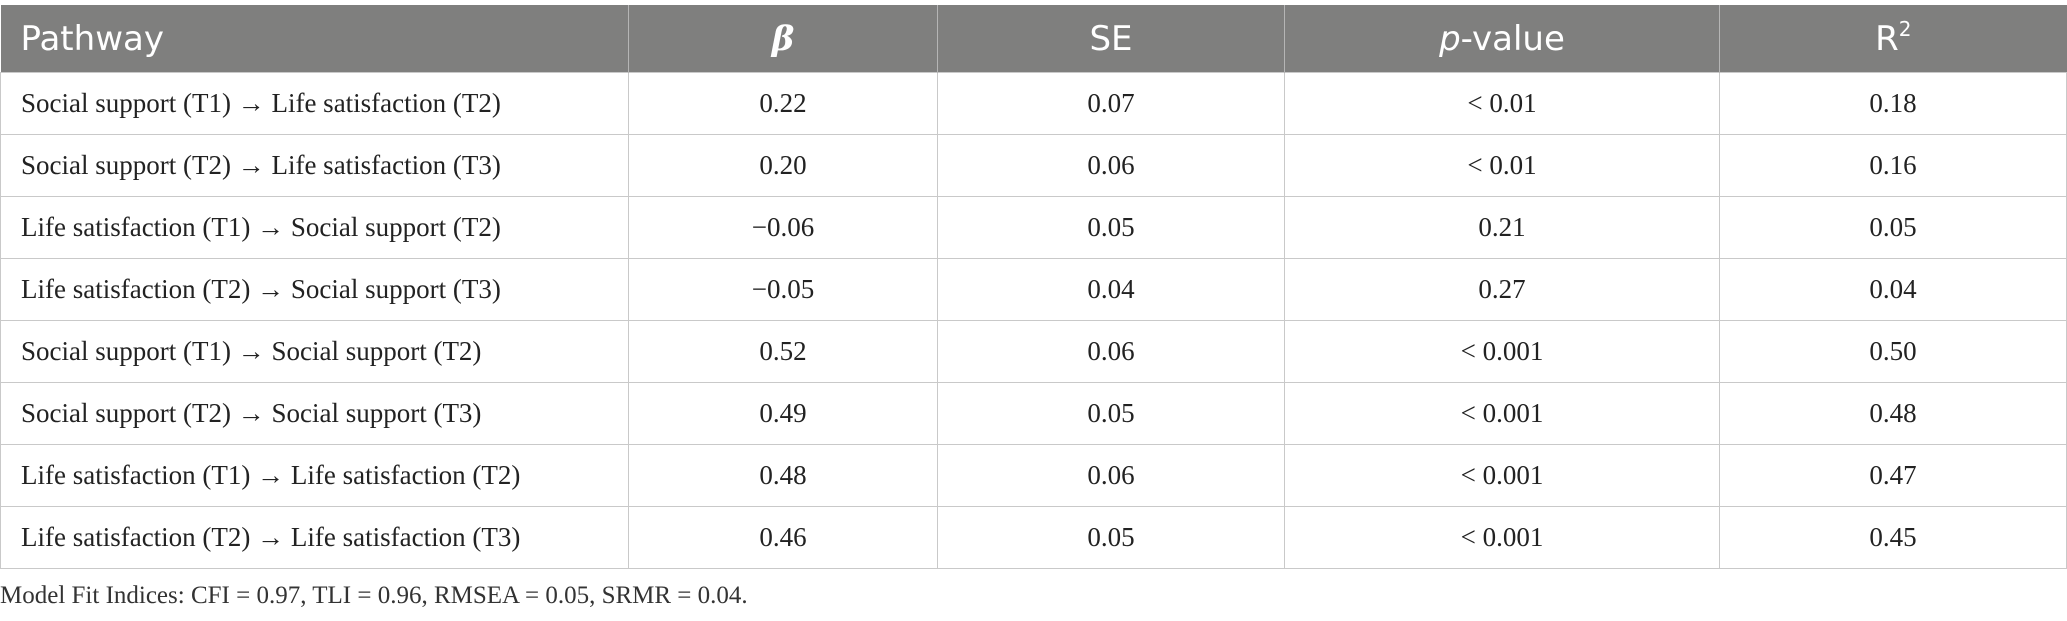 The height and width of the screenshot is (621, 2067). I want to click on cell-r-squared: 0.48, so click(1893, 413).